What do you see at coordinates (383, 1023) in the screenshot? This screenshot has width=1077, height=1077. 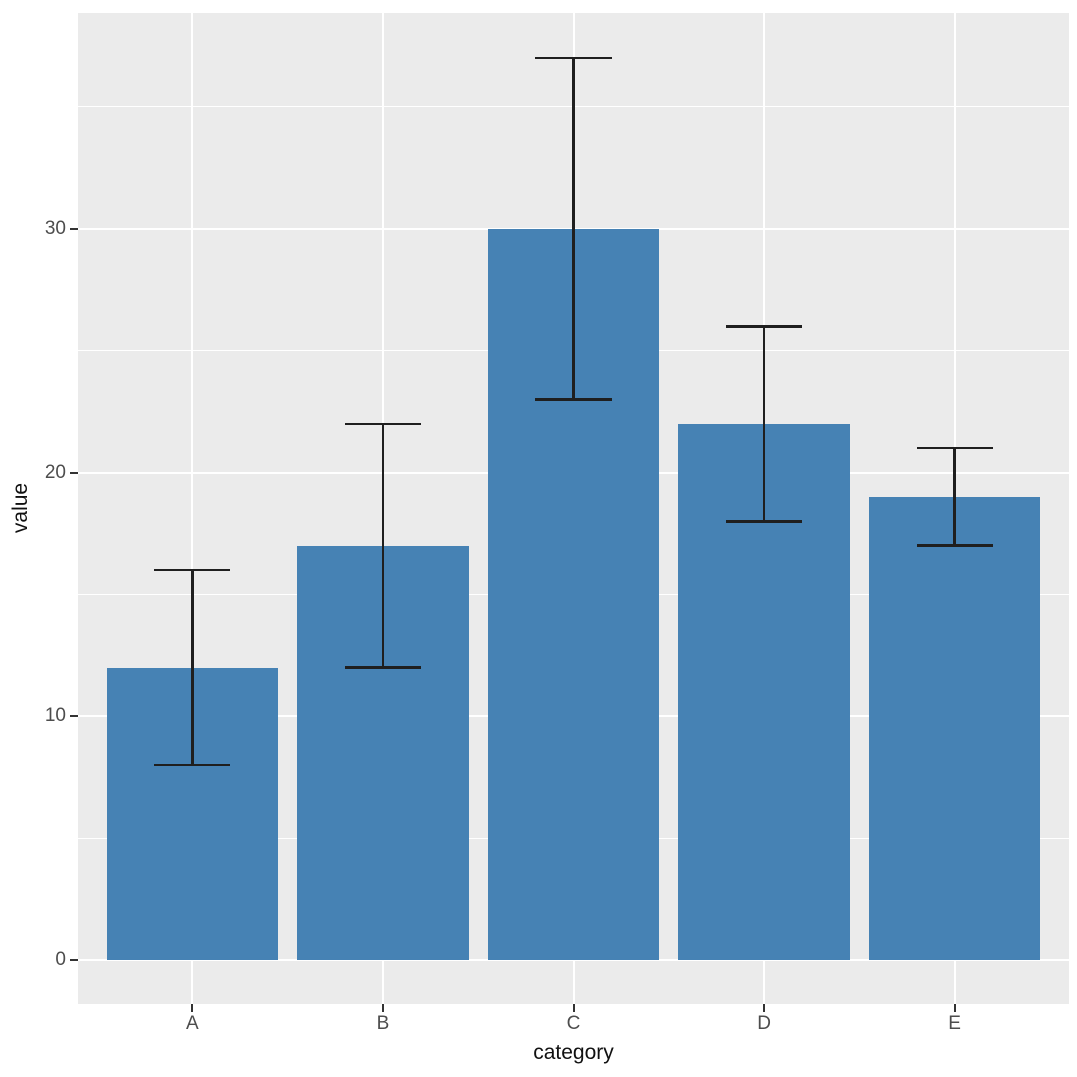 I see `x-tick-label: B` at bounding box center [383, 1023].